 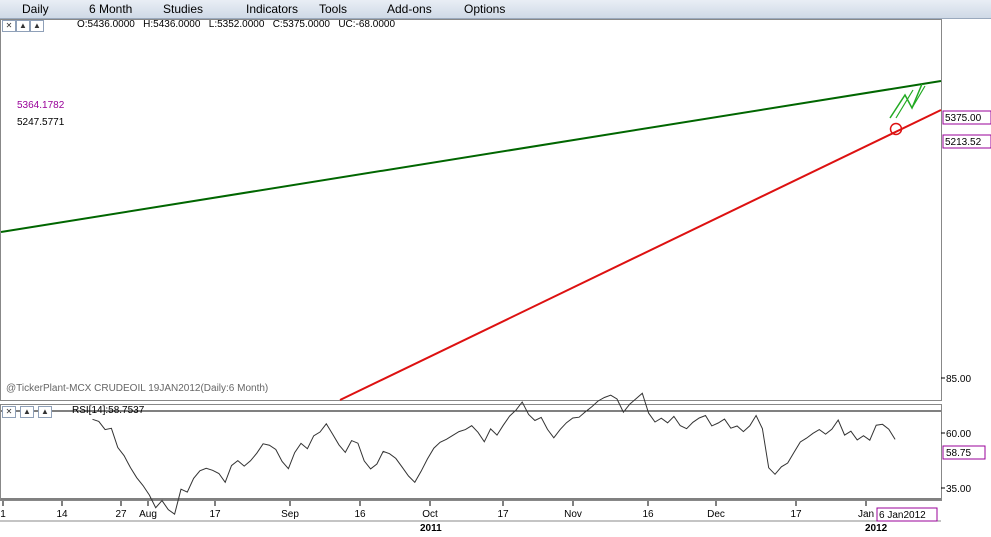 I want to click on x-tick-label: Nov, so click(x=573, y=514).